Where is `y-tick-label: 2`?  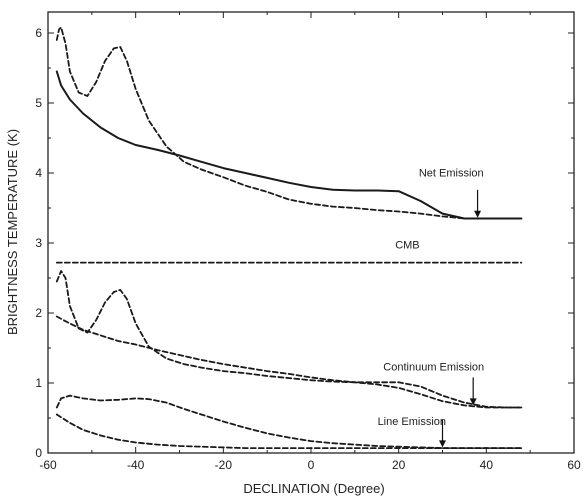
y-tick-label: 2 is located at coordinates (38, 313).